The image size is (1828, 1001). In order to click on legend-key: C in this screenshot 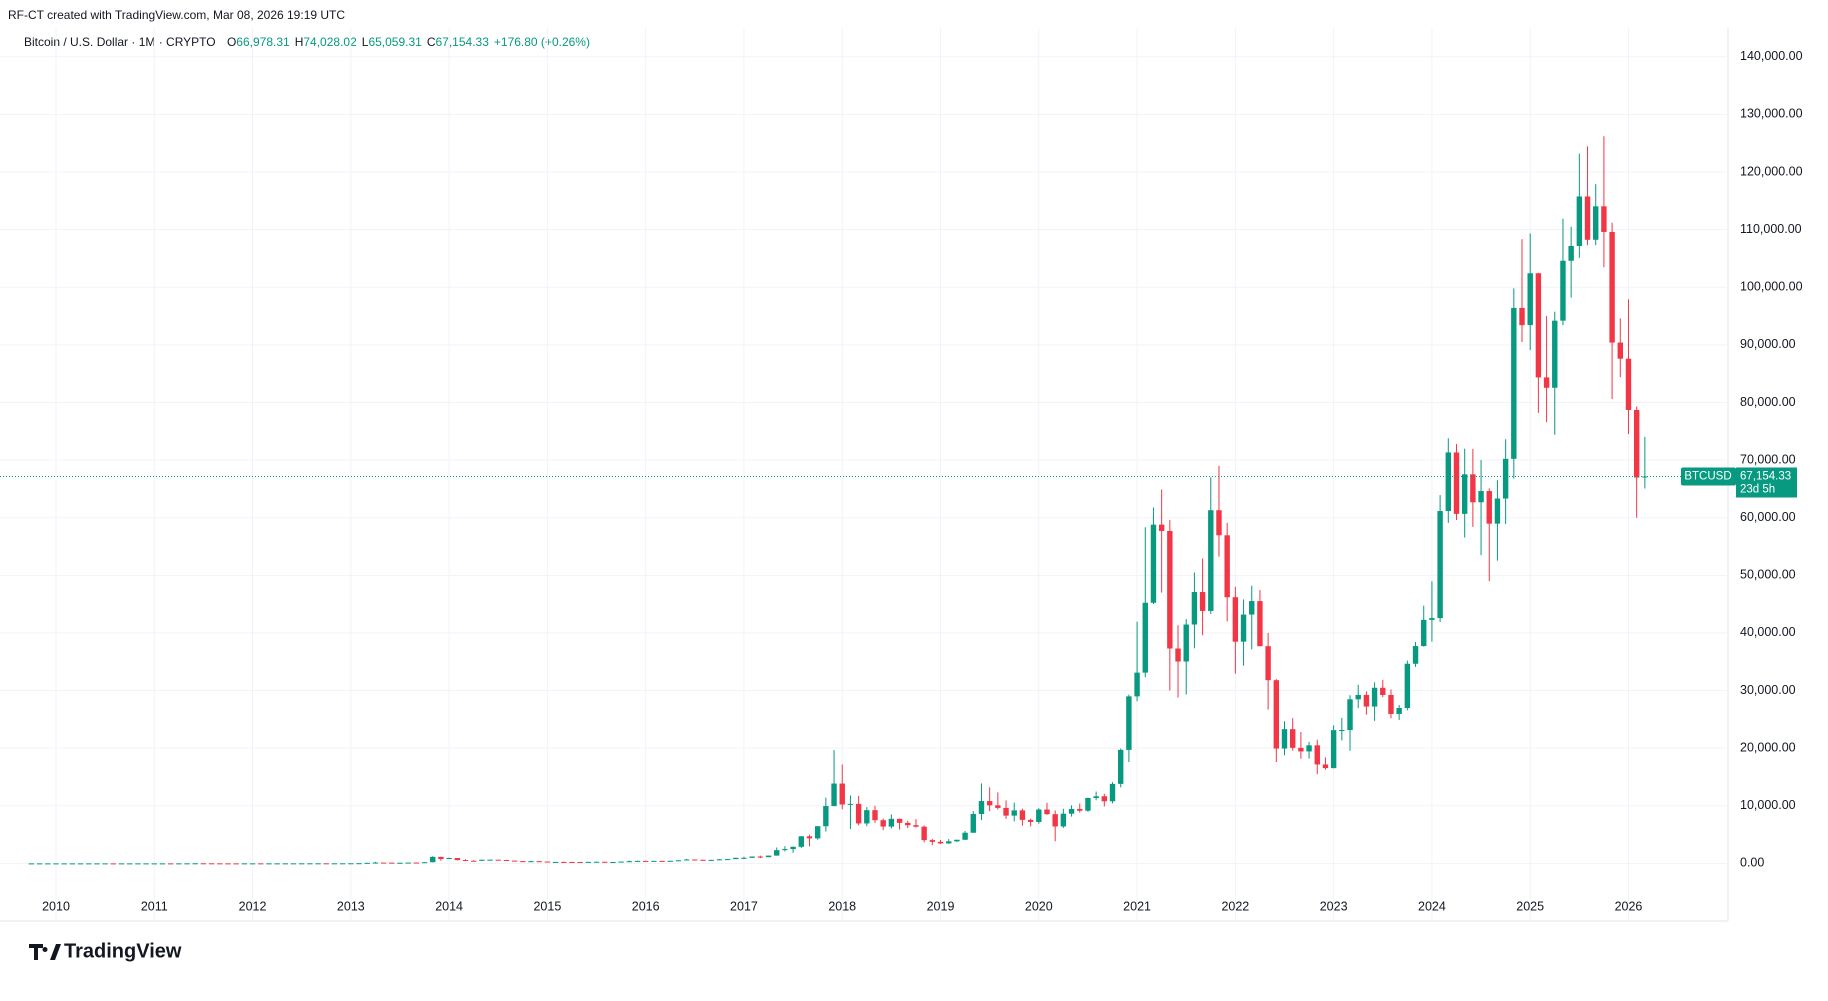, I will do `click(431, 42)`.